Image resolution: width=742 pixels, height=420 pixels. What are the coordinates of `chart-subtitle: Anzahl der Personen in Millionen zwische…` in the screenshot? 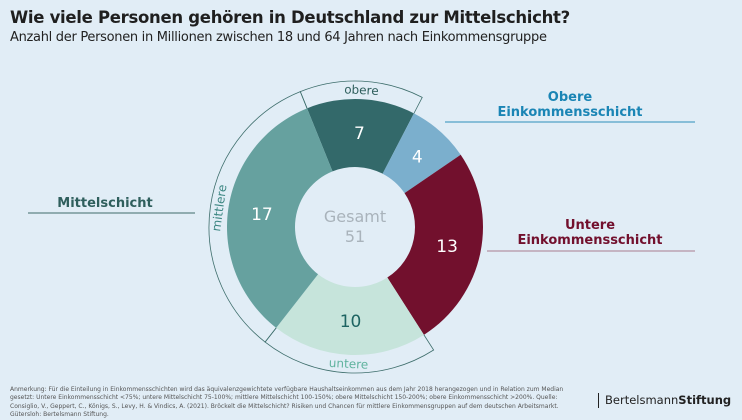 It's located at (278, 37).